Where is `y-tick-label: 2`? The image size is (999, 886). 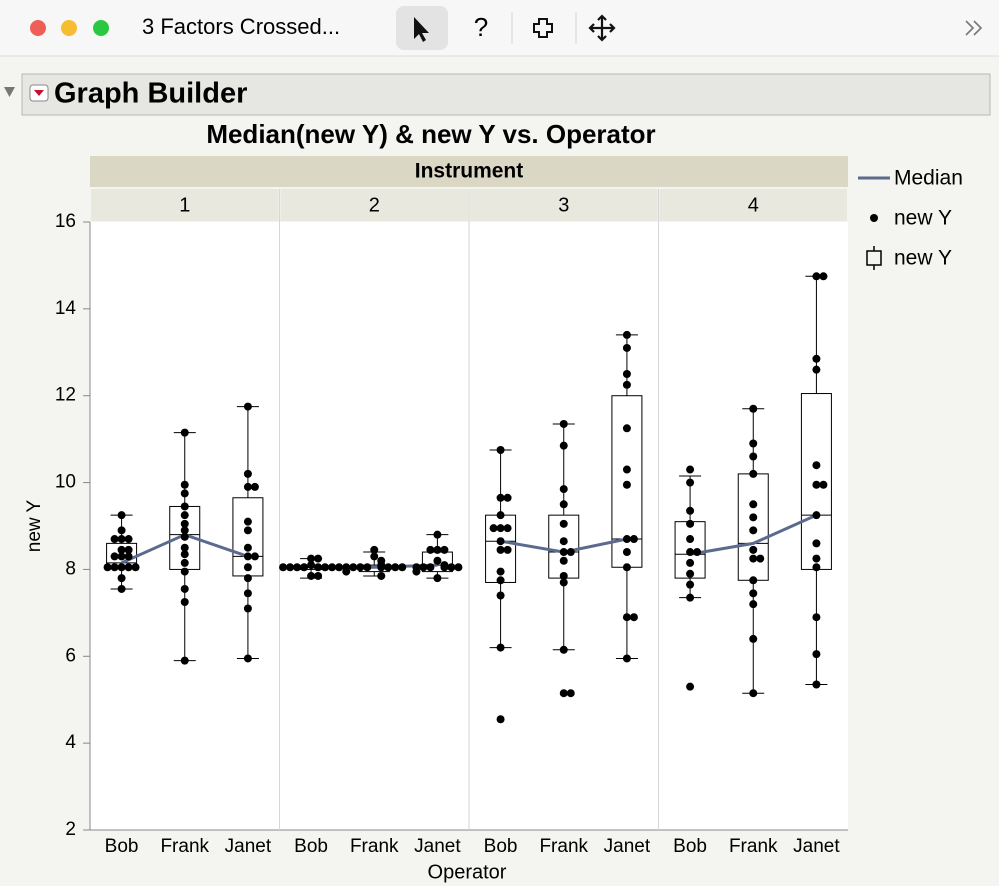 y-tick-label: 2 is located at coordinates (70, 829).